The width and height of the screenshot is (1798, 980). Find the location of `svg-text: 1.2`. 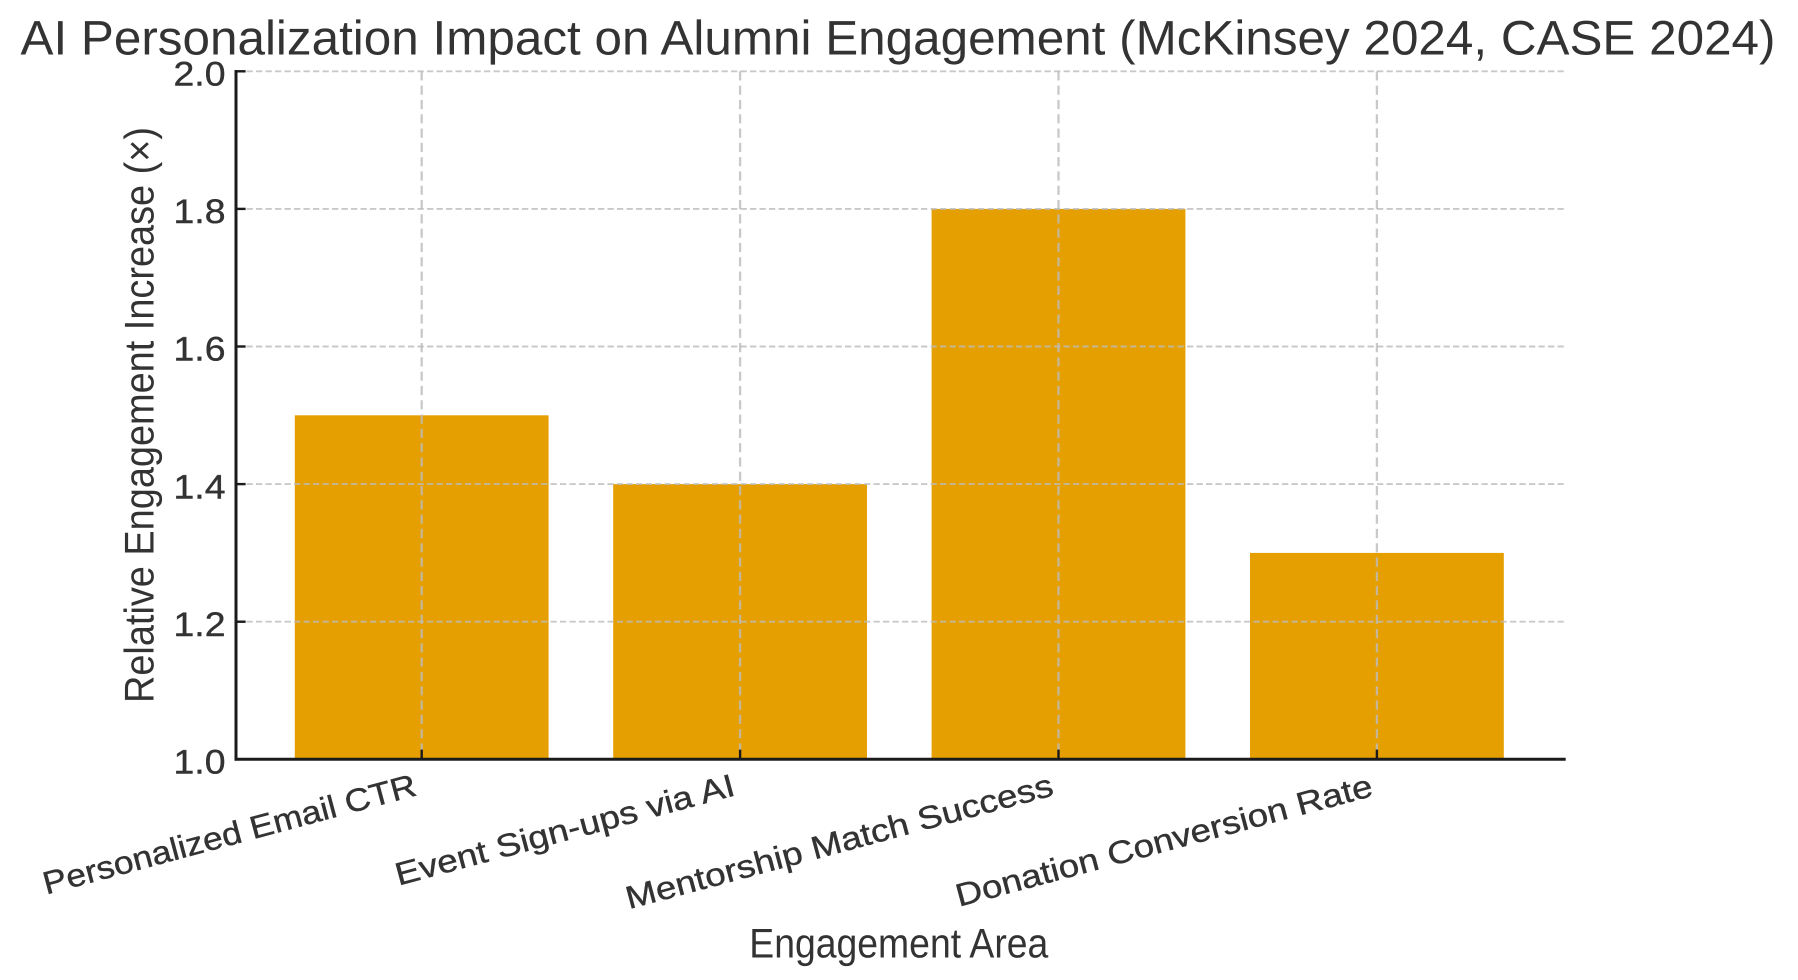

svg-text: 1.2 is located at coordinates (200, 625).